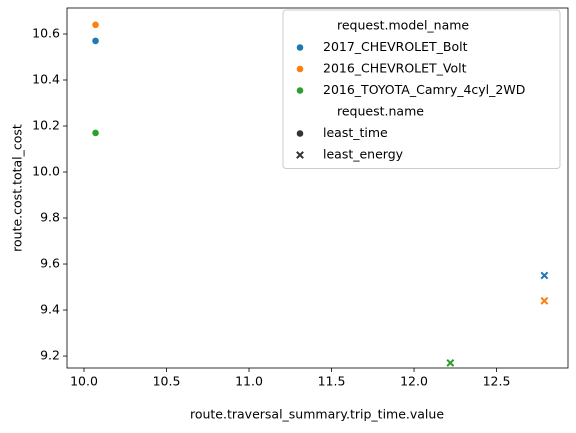 The image size is (576, 433). Describe the element at coordinates (84, 381) in the screenshot. I see `x-tick-label: 10.0` at that location.